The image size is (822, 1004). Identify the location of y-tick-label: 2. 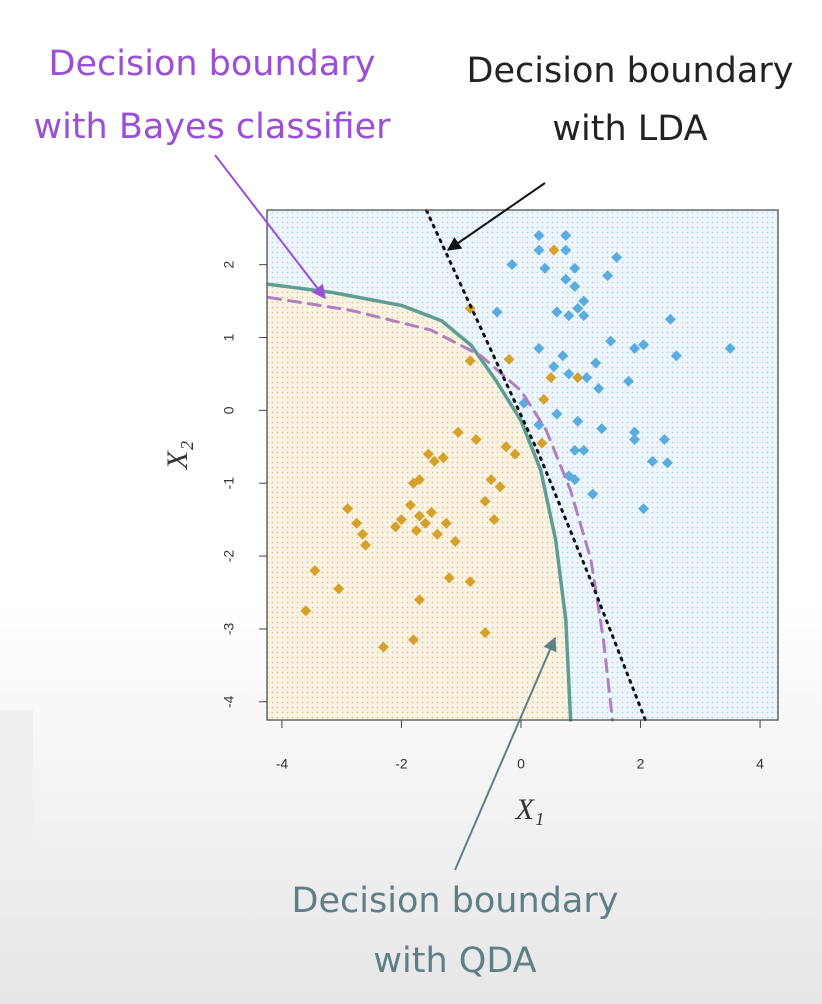
(229, 265).